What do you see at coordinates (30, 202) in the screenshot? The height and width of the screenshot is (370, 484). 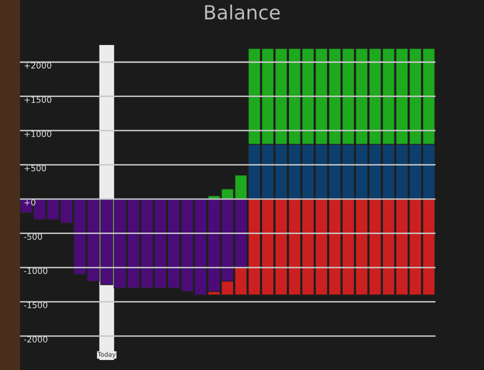 I see `y-tick-label: +0` at bounding box center [30, 202].